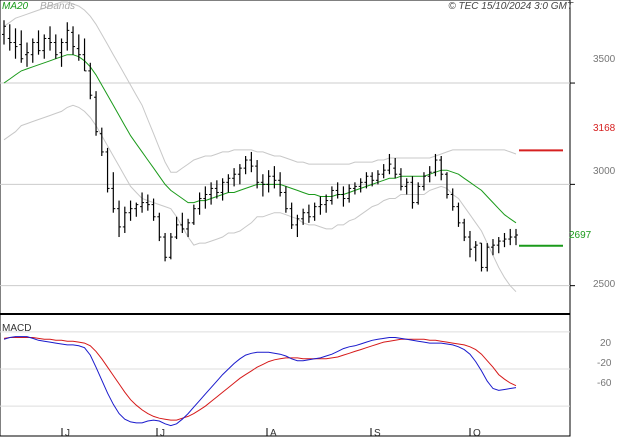 Image resolution: width=627 pixels, height=440 pixels. Describe the element at coordinates (266, 432) in the screenshot. I see `x-axis` at that location.